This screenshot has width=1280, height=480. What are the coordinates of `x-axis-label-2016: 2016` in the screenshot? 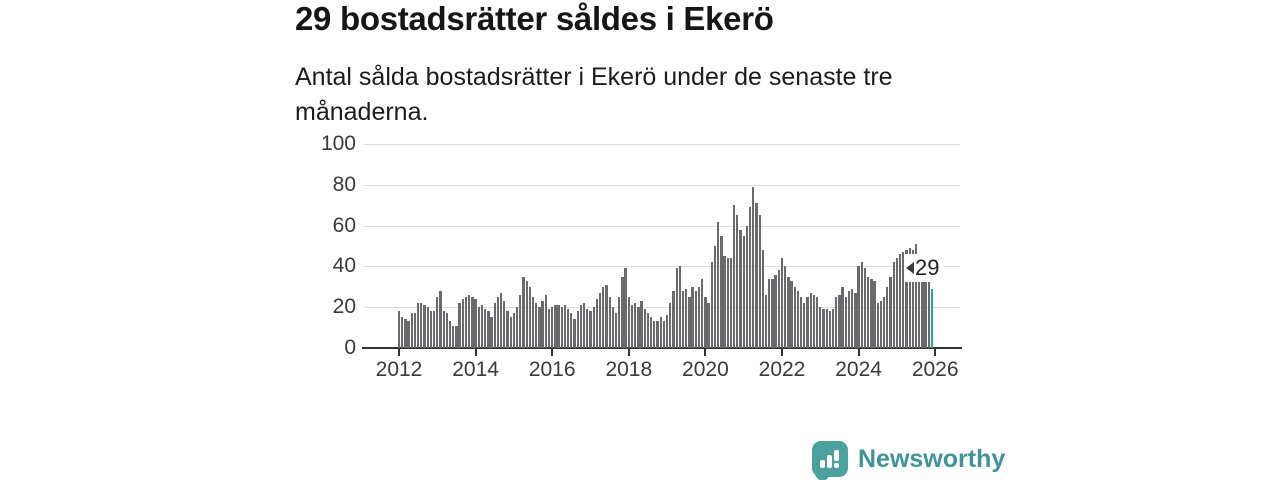 It's located at (552, 369).